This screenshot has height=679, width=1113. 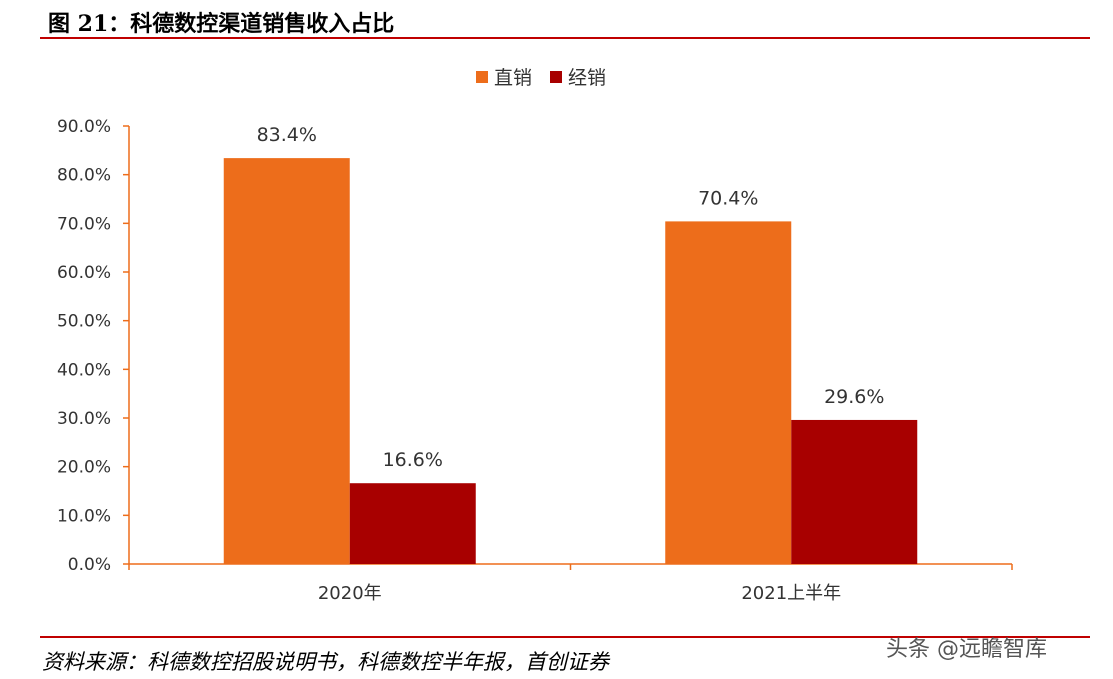 What do you see at coordinates (84, 468) in the screenshot?
I see `y-tick-label: 20.0%` at bounding box center [84, 468].